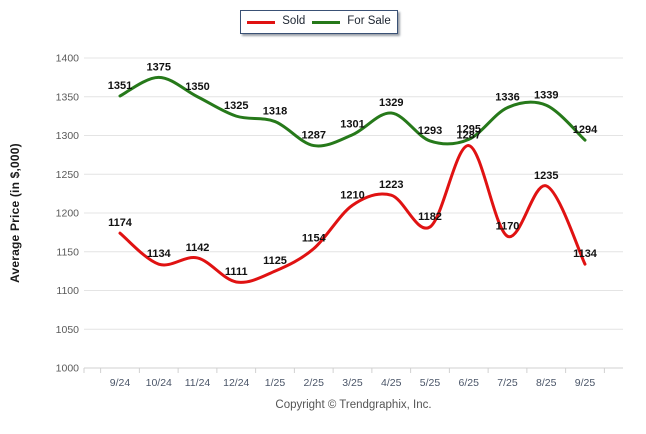 Image resolution: width=646 pixels, height=434 pixels. I want to click on svg-text: 9/25, so click(585, 383).